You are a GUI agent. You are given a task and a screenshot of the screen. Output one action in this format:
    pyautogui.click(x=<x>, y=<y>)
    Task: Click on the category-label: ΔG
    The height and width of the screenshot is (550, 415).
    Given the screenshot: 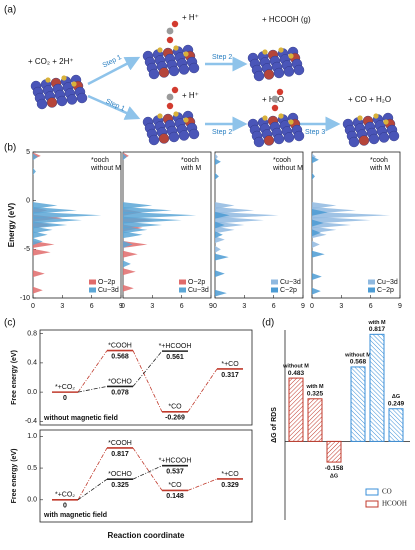 What is the action you would take?
    pyautogui.click(x=396, y=397)
    